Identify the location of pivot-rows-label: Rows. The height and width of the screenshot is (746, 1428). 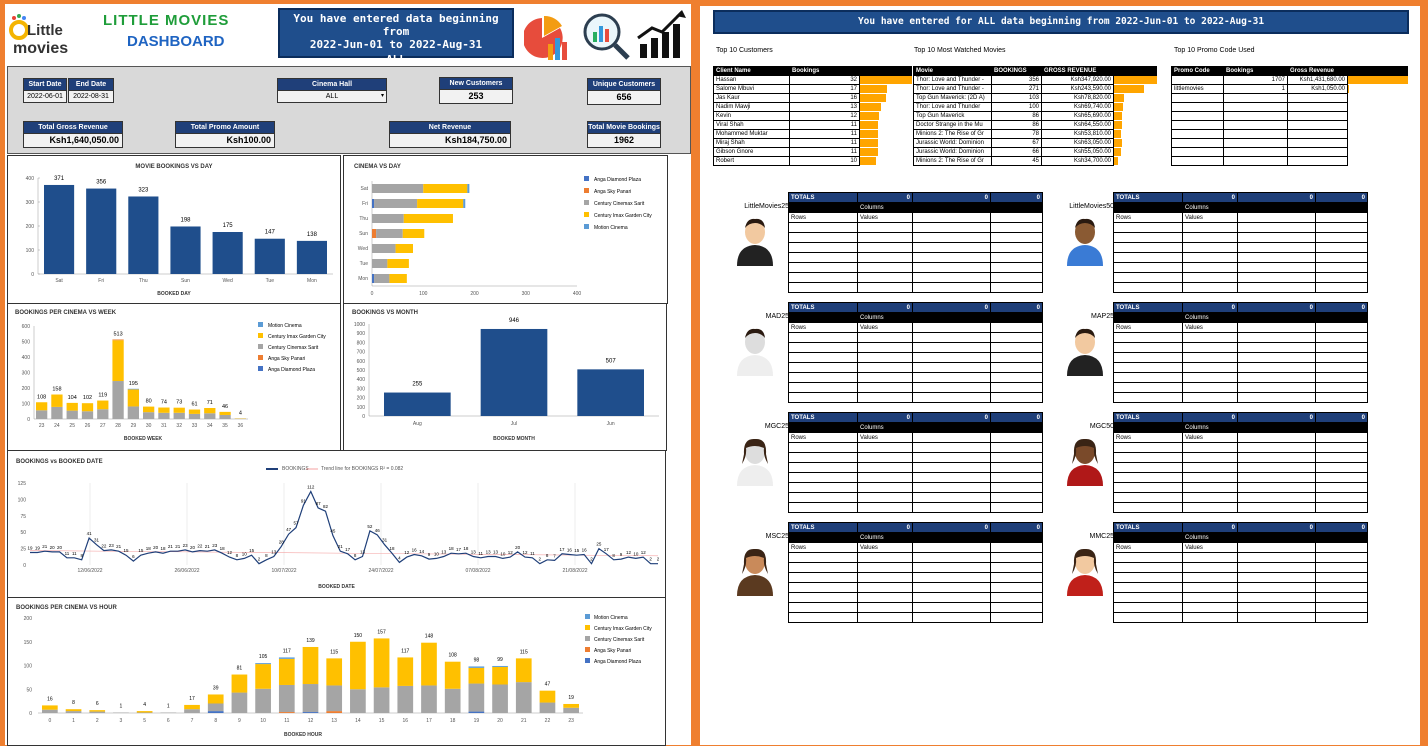
(823, 548).